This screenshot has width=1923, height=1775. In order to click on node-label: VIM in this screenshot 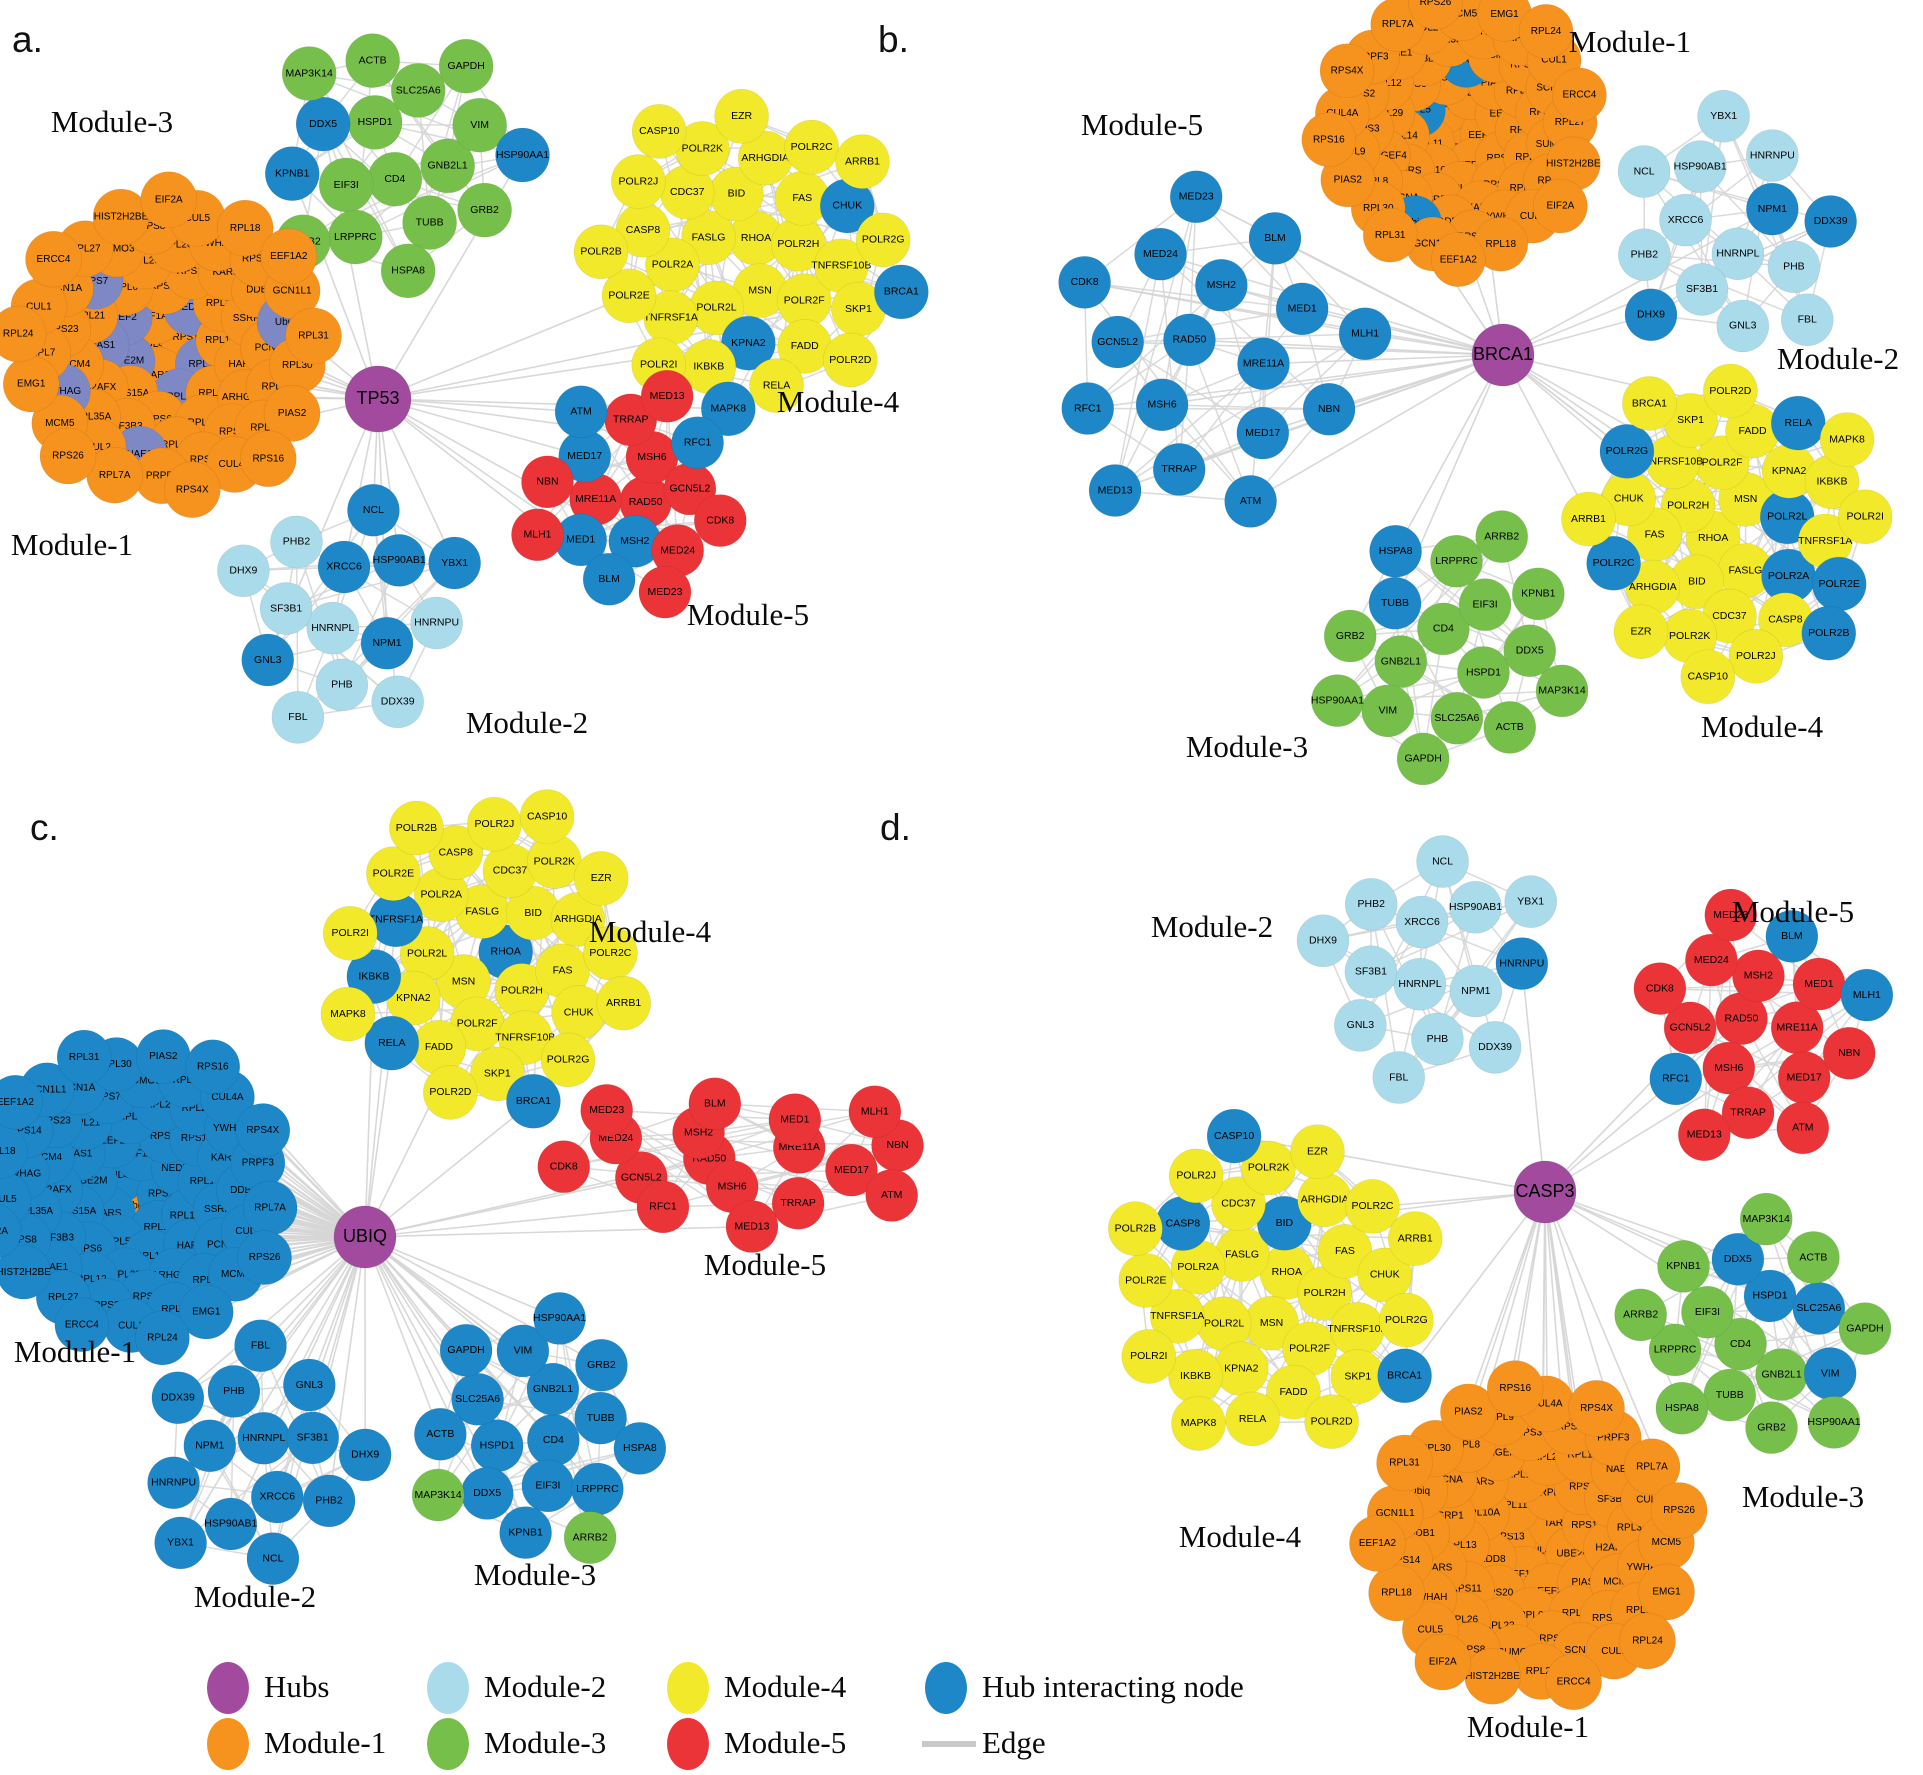, I will do `click(1387, 711)`.